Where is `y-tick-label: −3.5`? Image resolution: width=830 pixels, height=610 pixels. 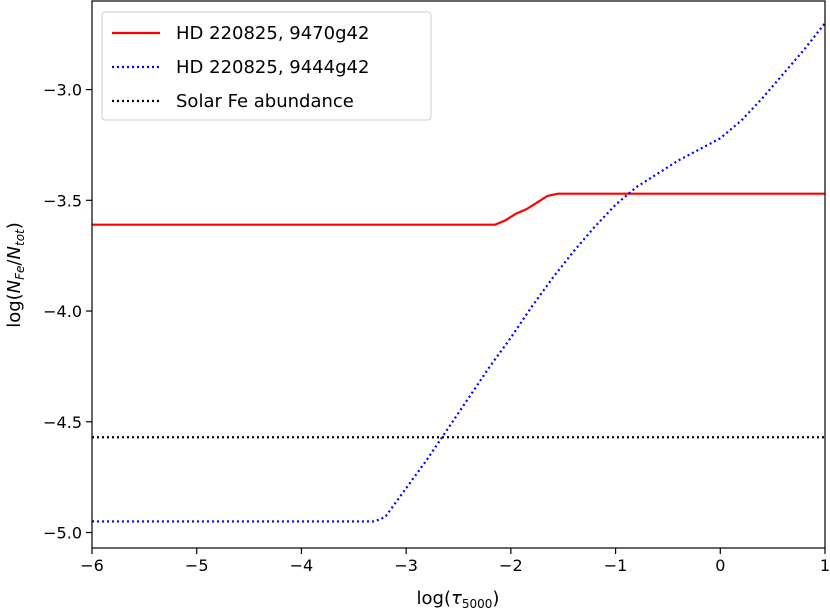 y-tick-label: −3.5 is located at coordinates (62, 200).